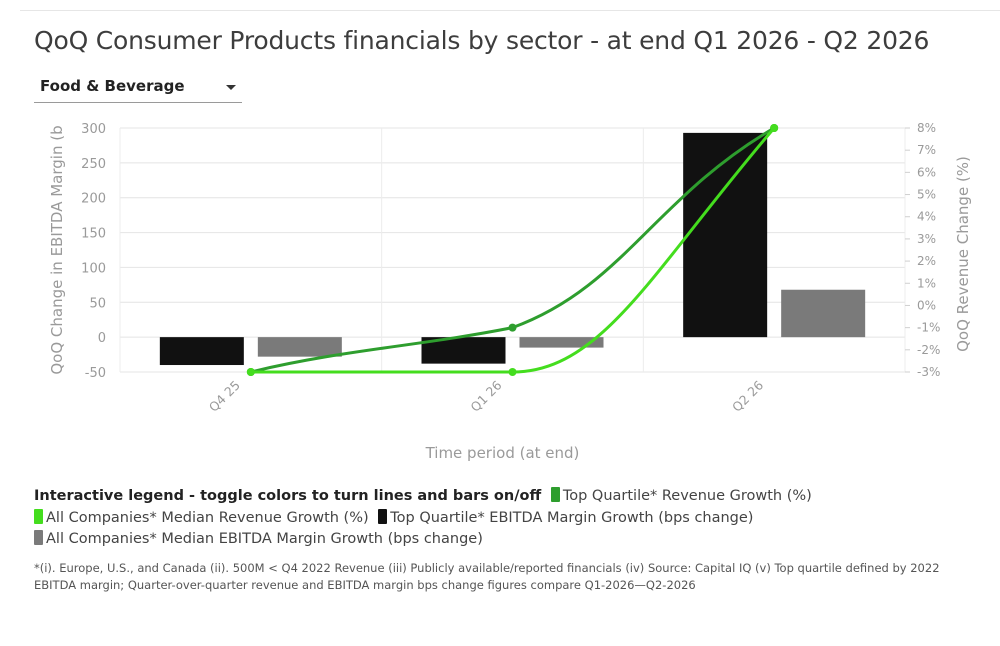  I want to click on y-right-tick-label: -1%, so click(928, 328).